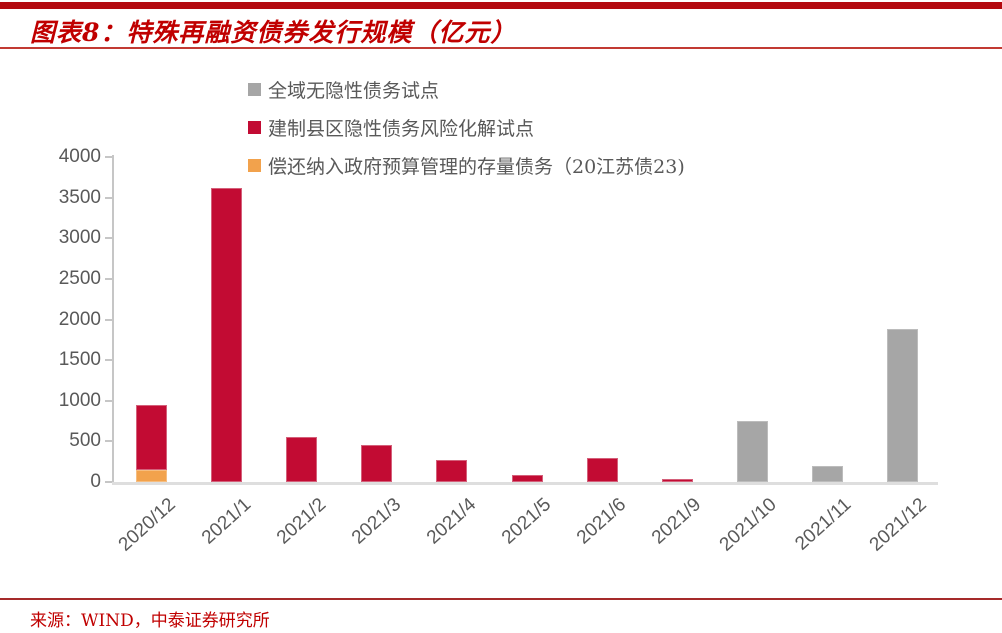 The image size is (1002, 633). What do you see at coordinates (451, 521) in the screenshot?
I see `x-axis-tick-label: 2021/4` at bounding box center [451, 521].